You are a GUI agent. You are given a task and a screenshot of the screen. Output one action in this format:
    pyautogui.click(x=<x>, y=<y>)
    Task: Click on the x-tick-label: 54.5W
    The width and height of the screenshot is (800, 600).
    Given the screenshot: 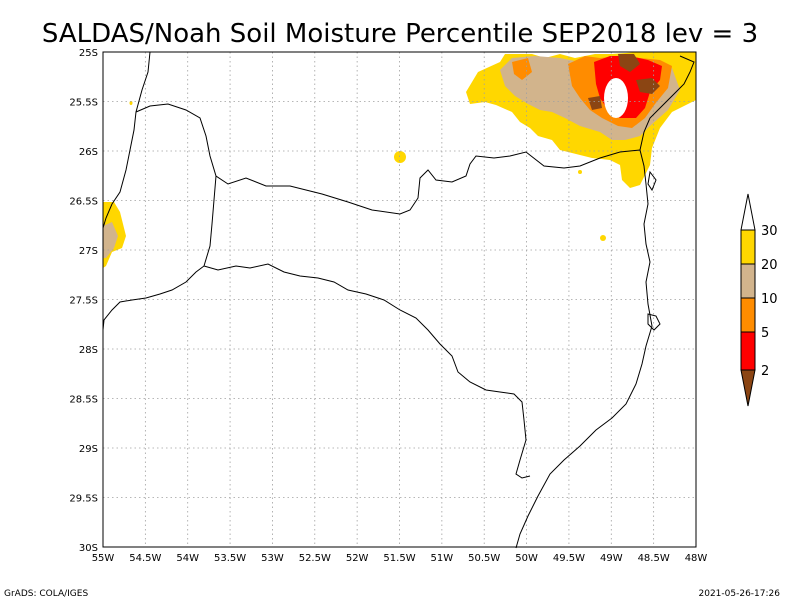 What is the action you would take?
    pyautogui.click(x=145, y=558)
    